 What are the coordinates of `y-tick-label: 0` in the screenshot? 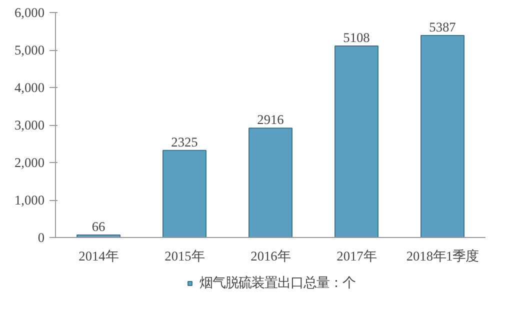 It's located at (41, 237).